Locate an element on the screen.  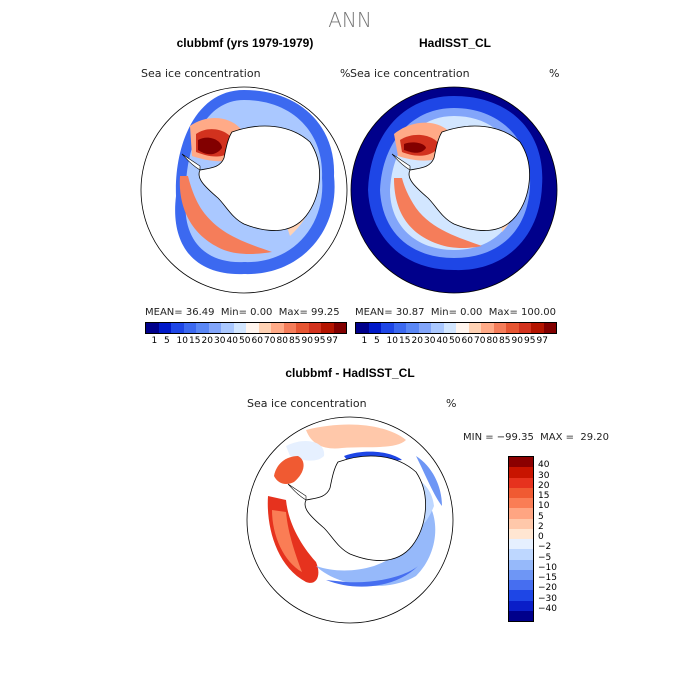
figure-suptitle: ANN is located at coordinates (350, 20).